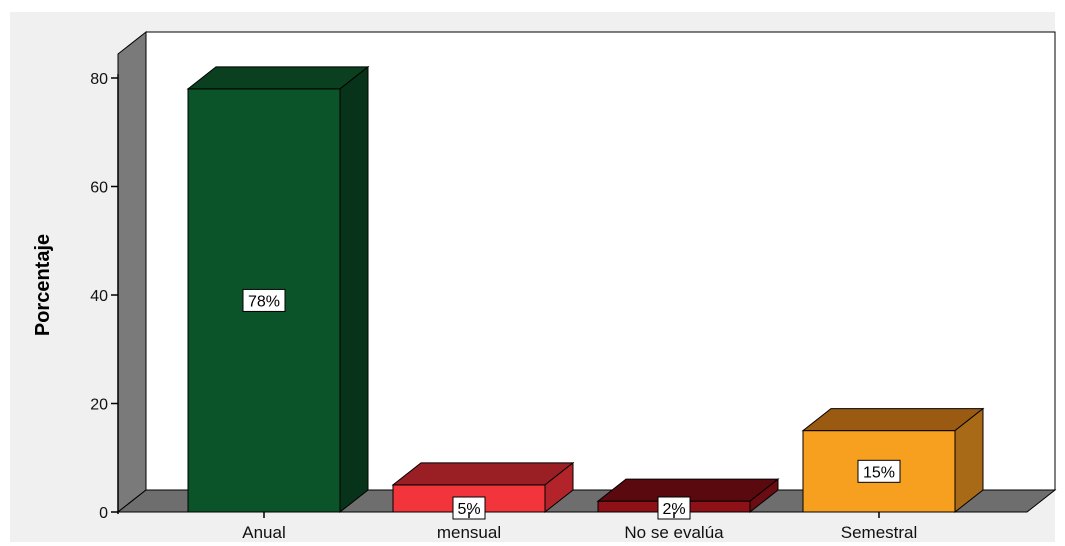 The height and width of the screenshot is (546, 1065). What do you see at coordinates (99, 188) in the screenshot?
I see `y-tick-label: 60` at bounding box center [99, 188].